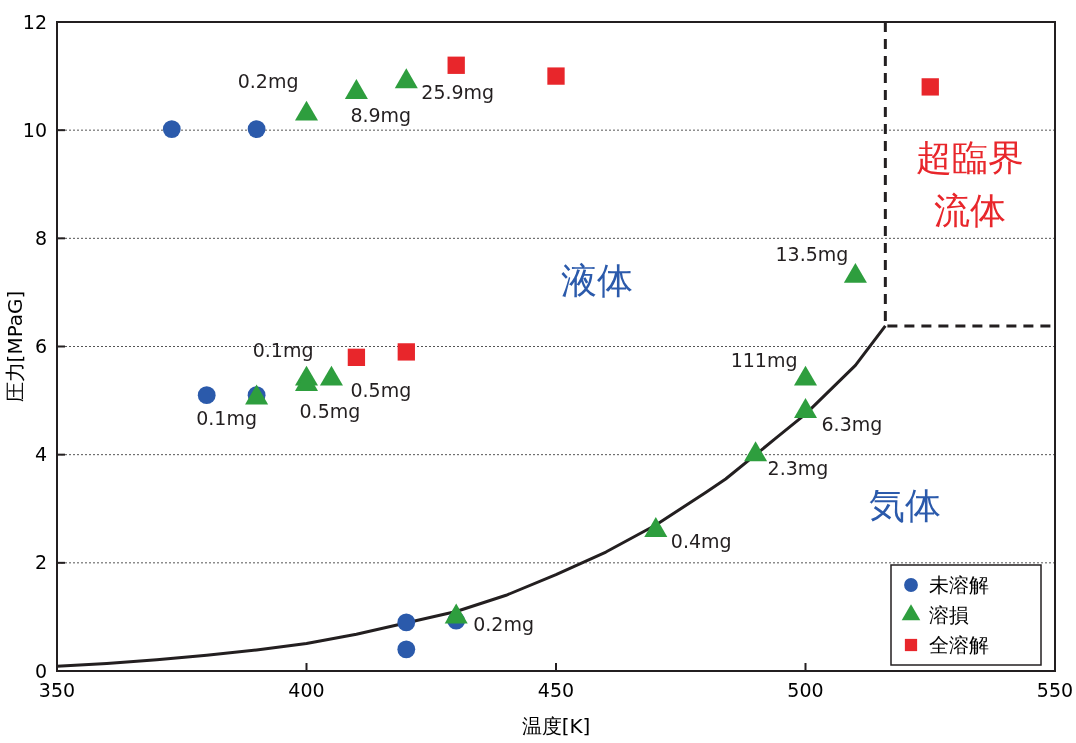 This screenshot has width=1076, height=743. I want to click on annotation: 2.3mg, so click(798, 467).